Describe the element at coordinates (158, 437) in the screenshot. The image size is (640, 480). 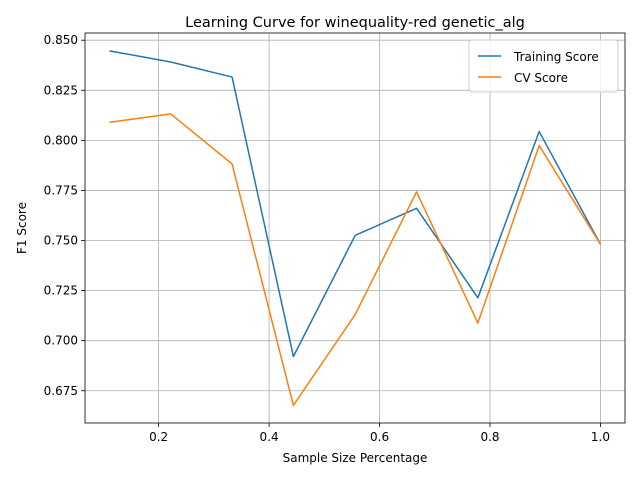
I see `x-tick-label: 0.2` at that location.